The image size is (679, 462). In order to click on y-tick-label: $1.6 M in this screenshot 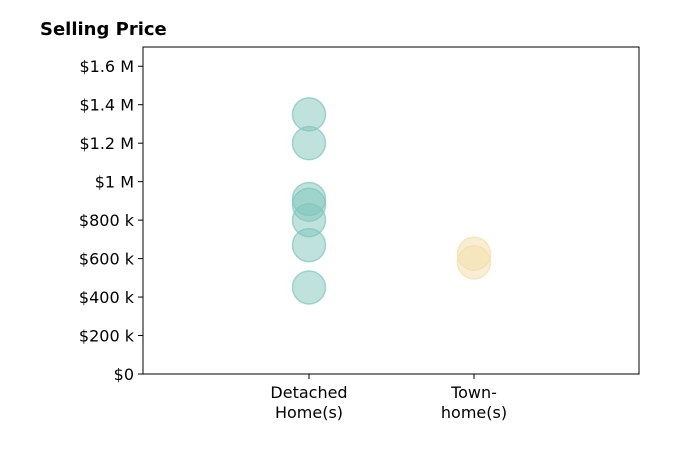, I will do `click(106, 66)`.